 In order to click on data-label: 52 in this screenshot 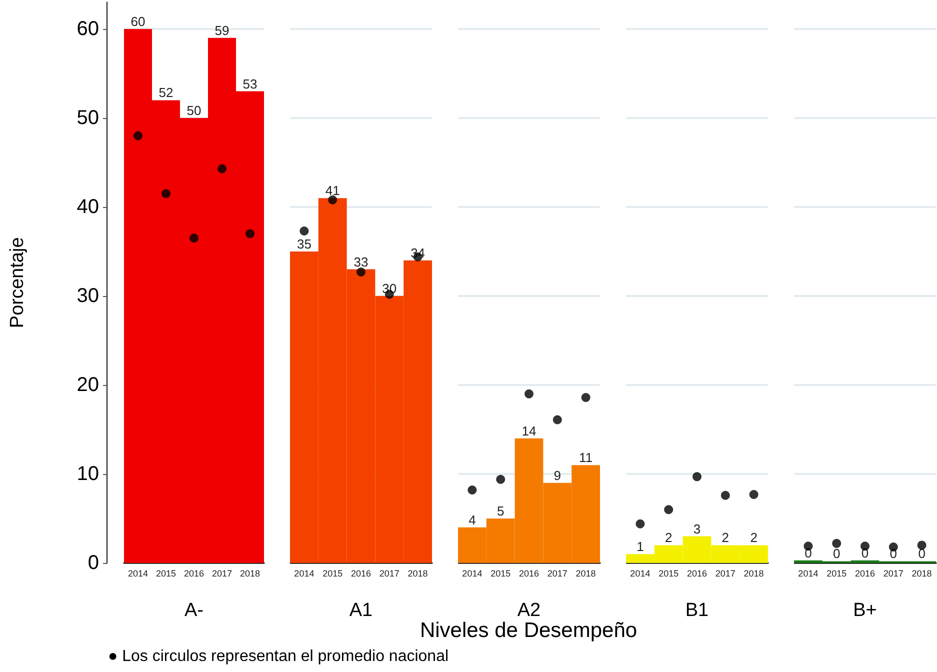, I will do `click(166, 92)`.